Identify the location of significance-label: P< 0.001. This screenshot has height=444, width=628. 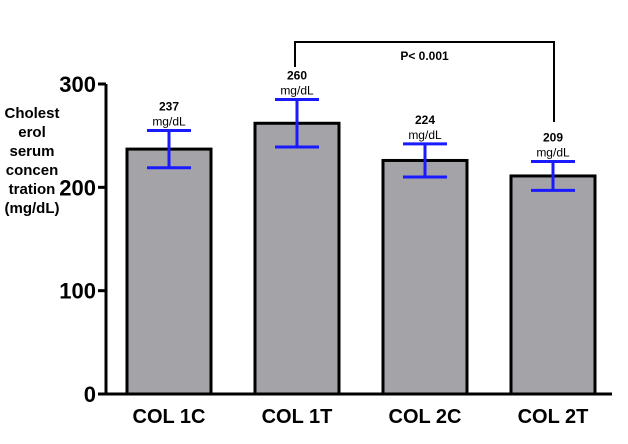
(424, 56).